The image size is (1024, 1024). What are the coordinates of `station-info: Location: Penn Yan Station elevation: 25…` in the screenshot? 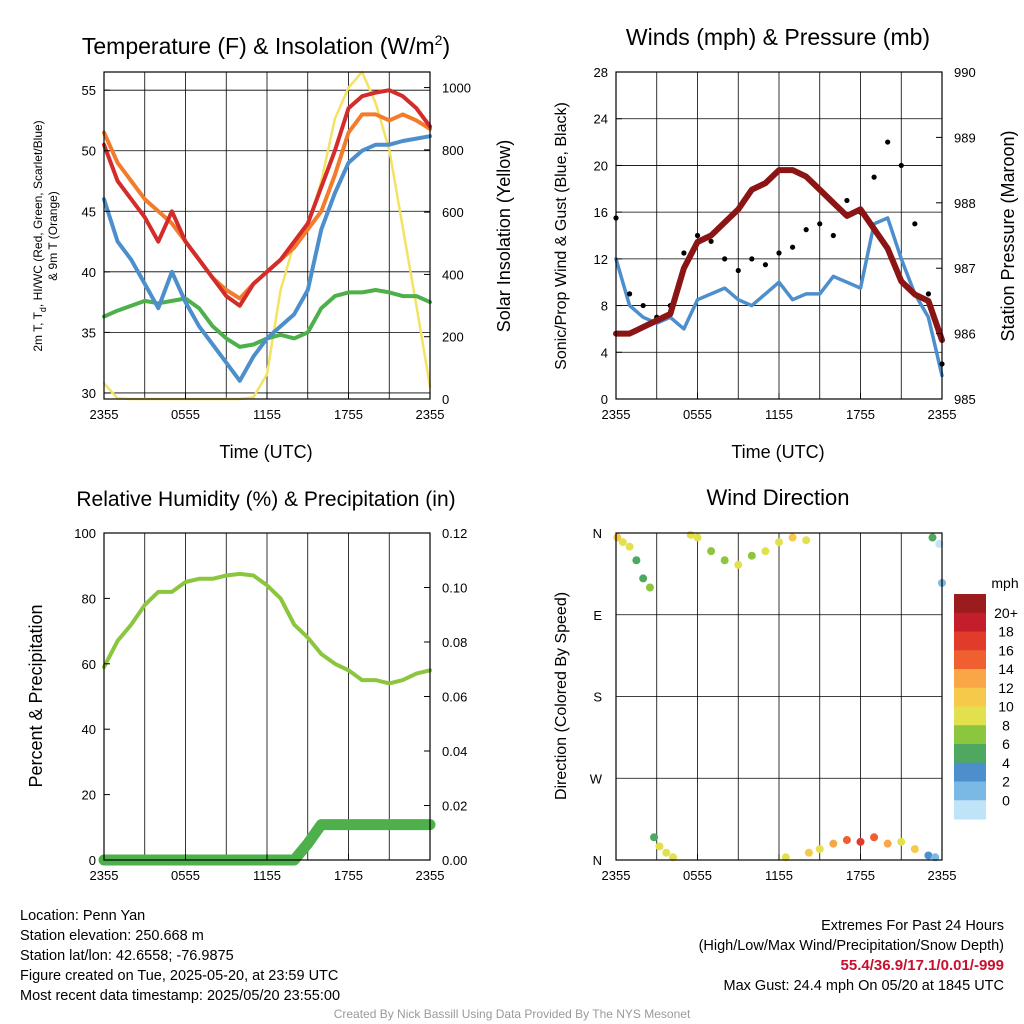 It's located at (180, 956).